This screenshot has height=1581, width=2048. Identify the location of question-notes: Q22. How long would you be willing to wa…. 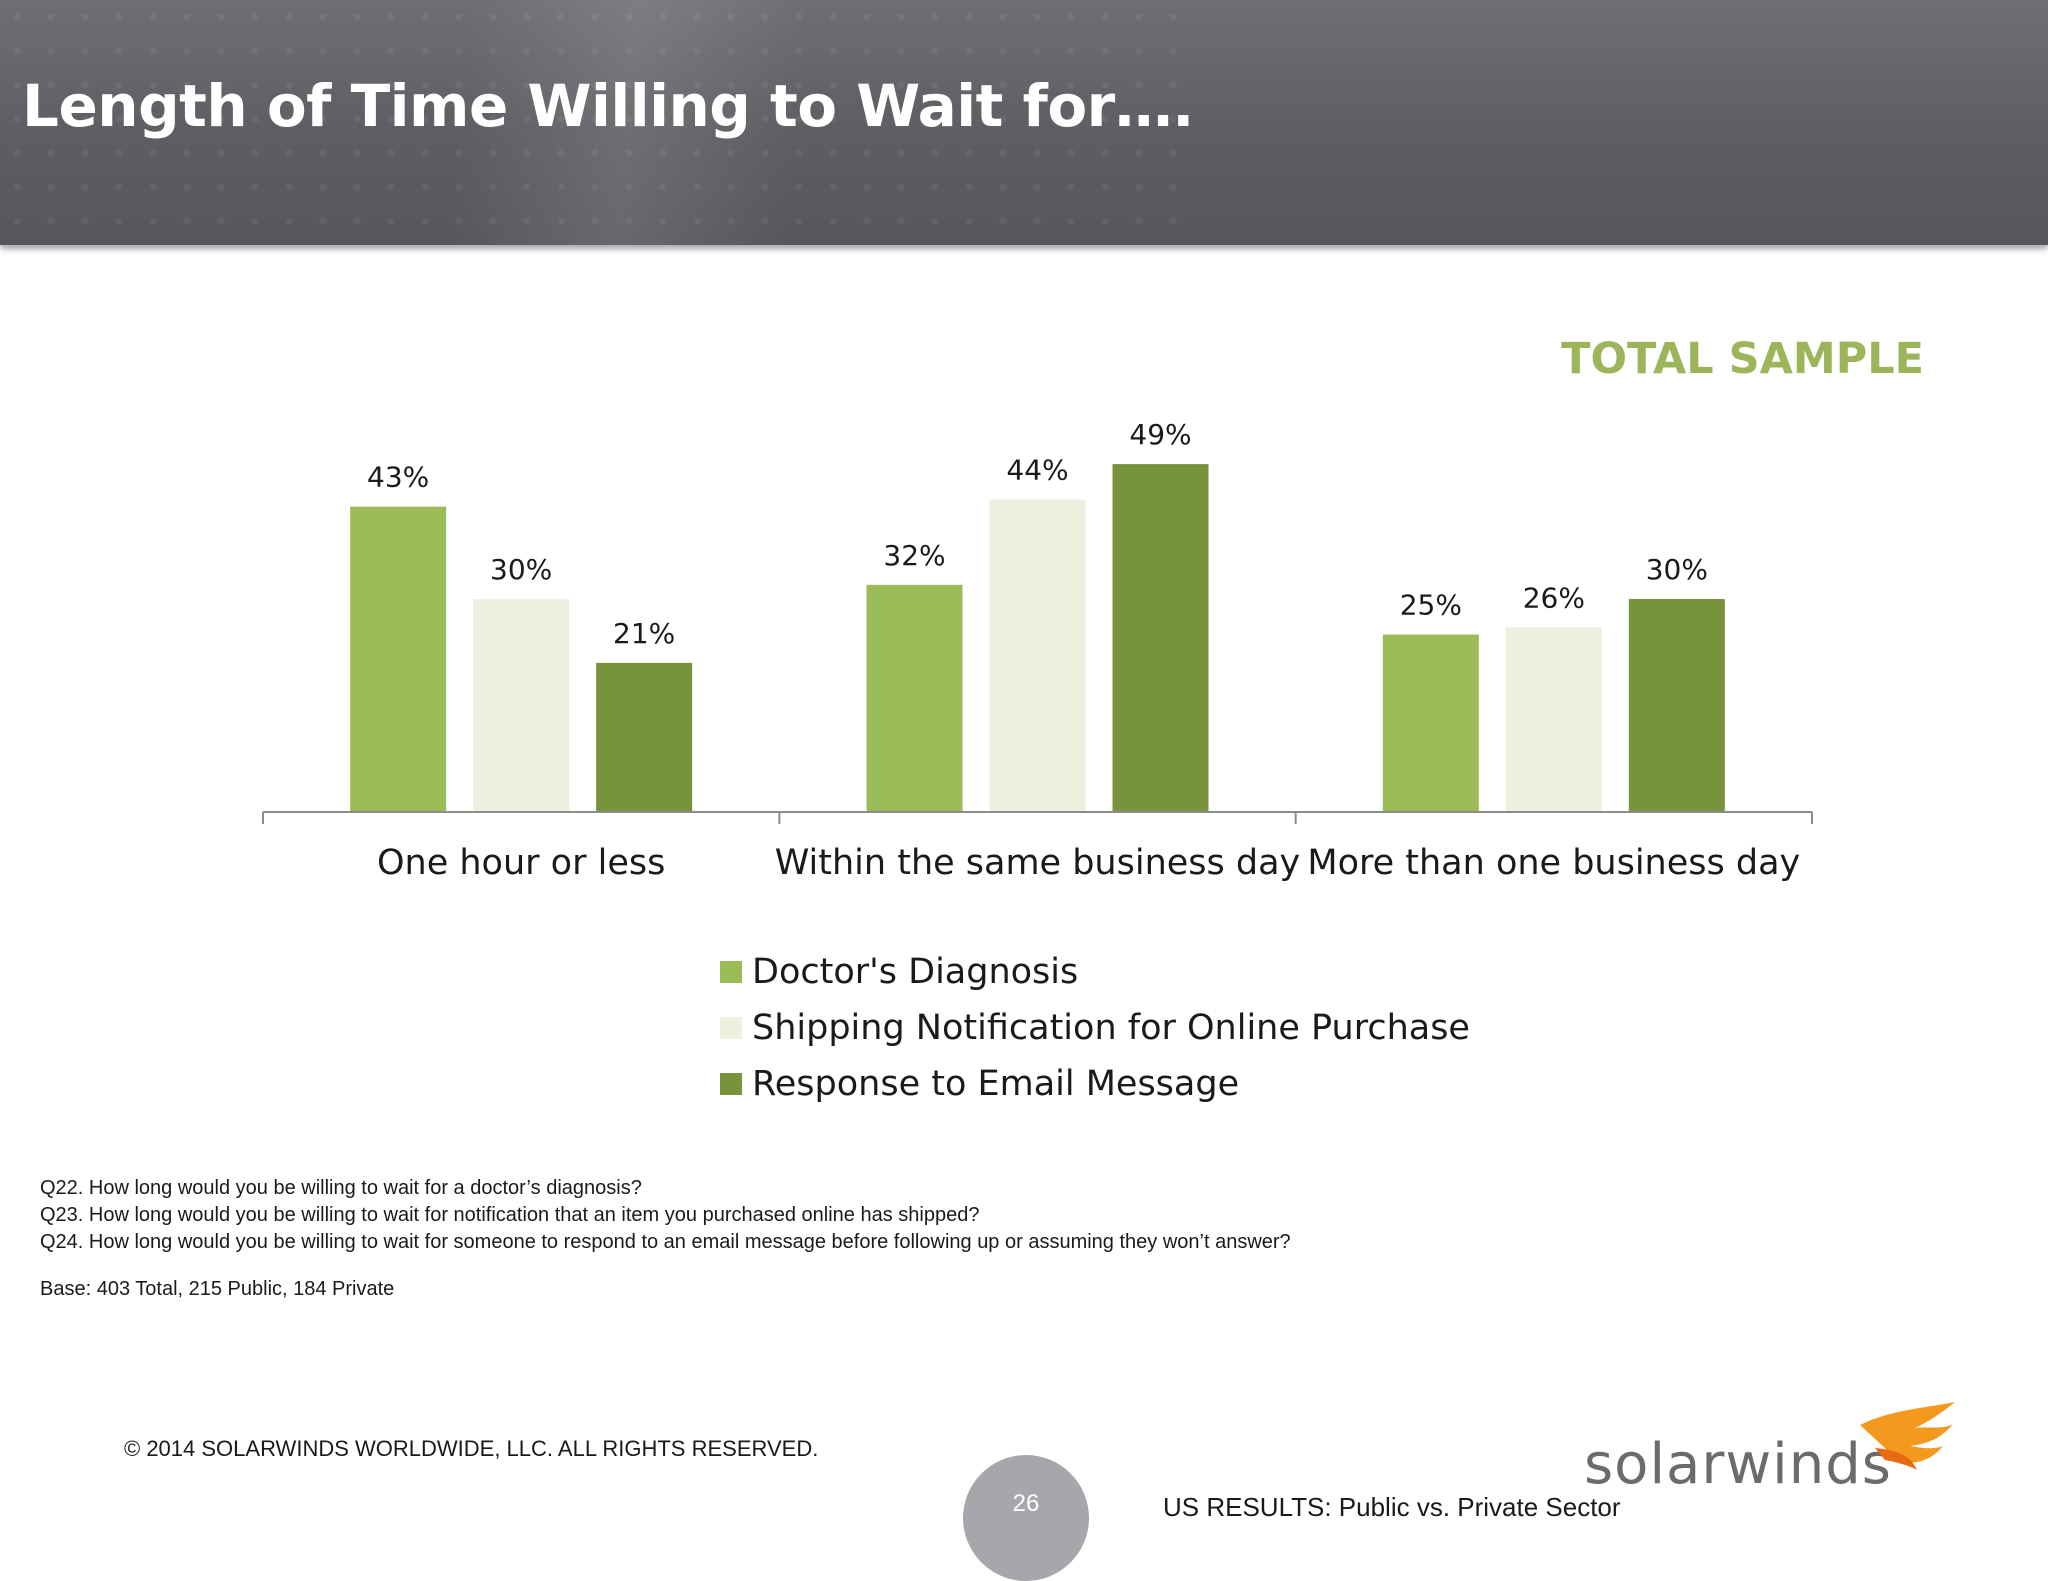
(665, 1215).